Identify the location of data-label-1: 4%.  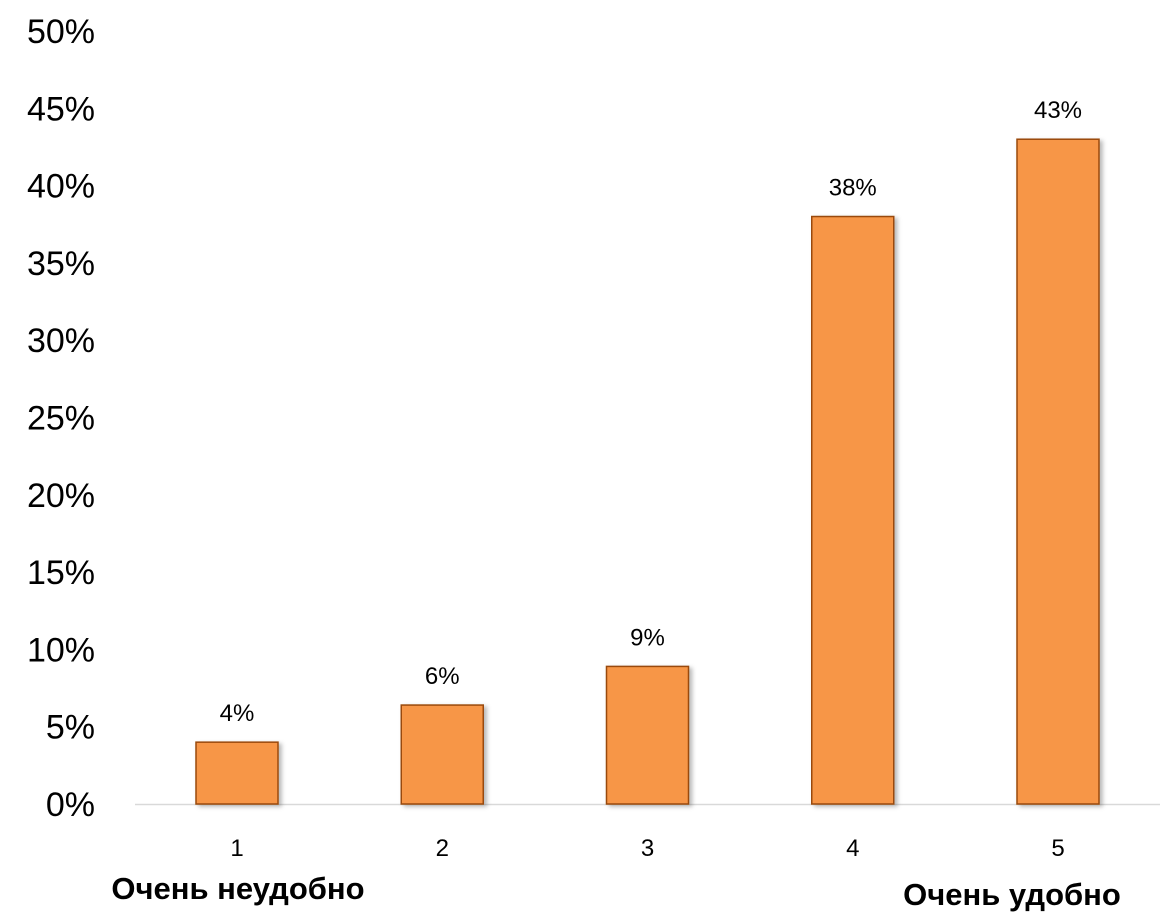
(237, 713).